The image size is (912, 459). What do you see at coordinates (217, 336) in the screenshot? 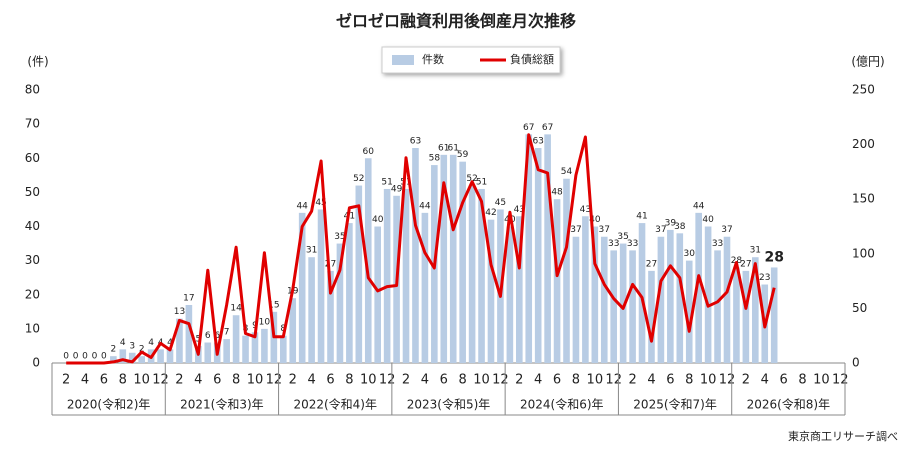
I see `data-label: 6` at bounding box center [217, 336].